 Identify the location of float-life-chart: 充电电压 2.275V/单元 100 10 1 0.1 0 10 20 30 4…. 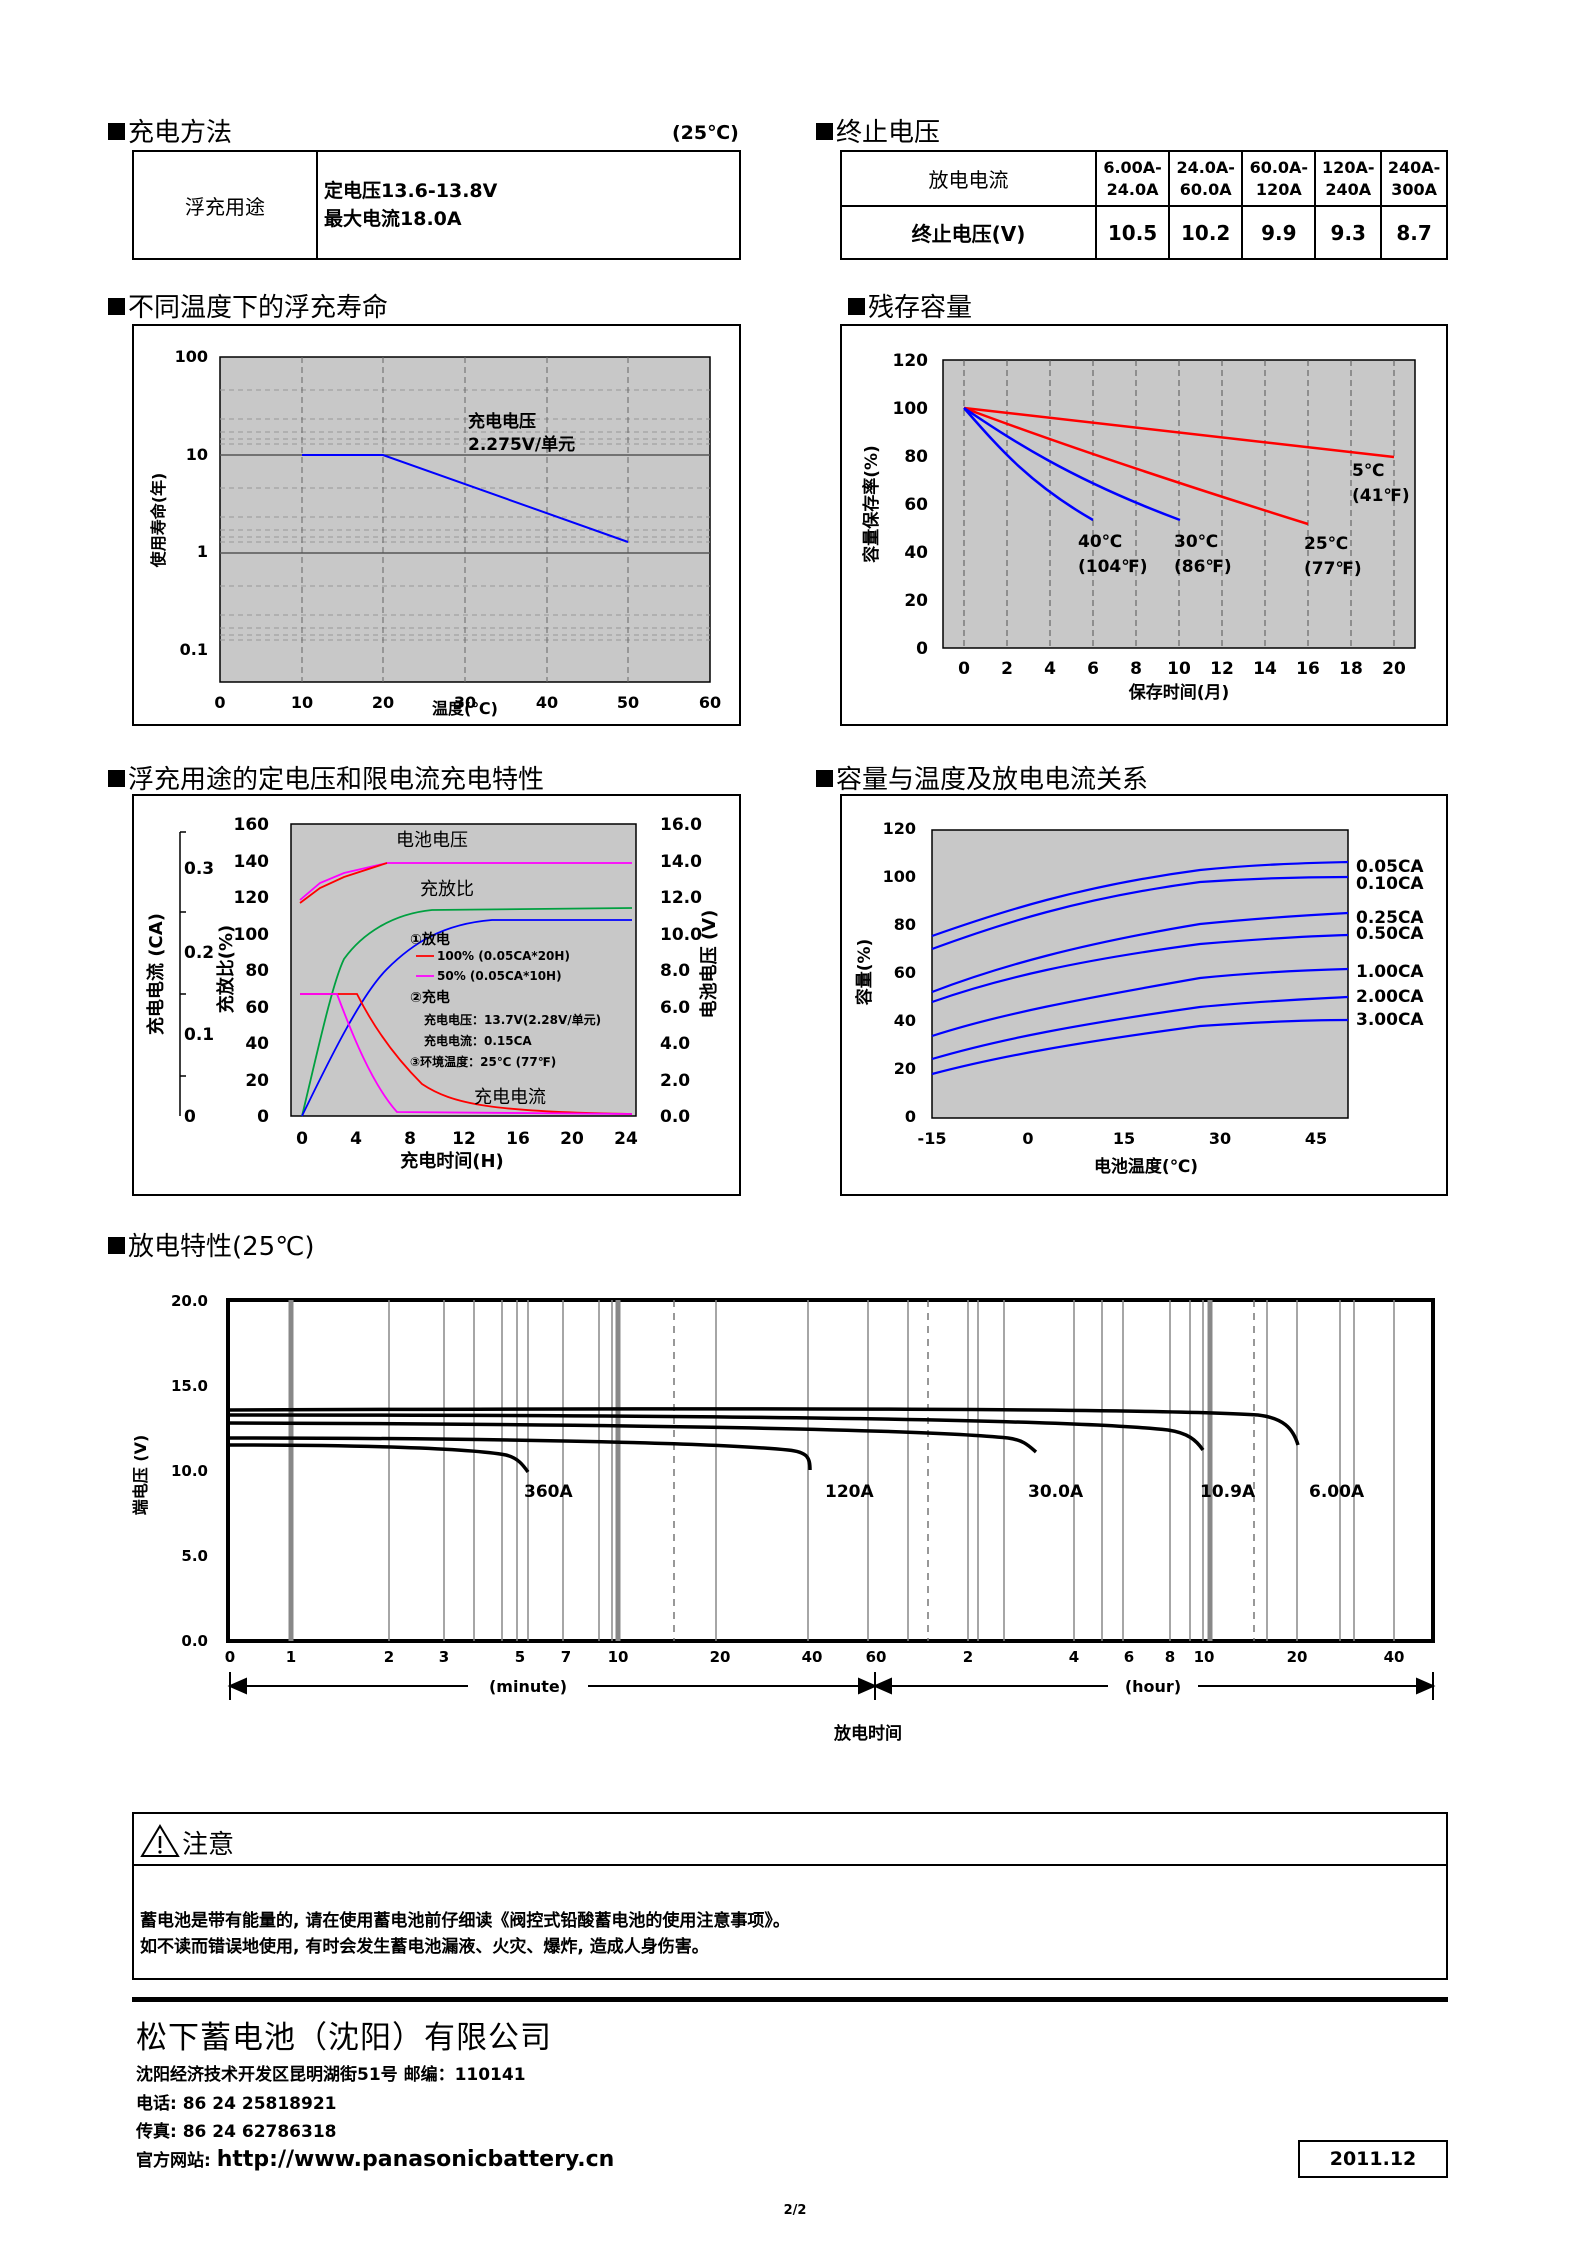
(435, 532).